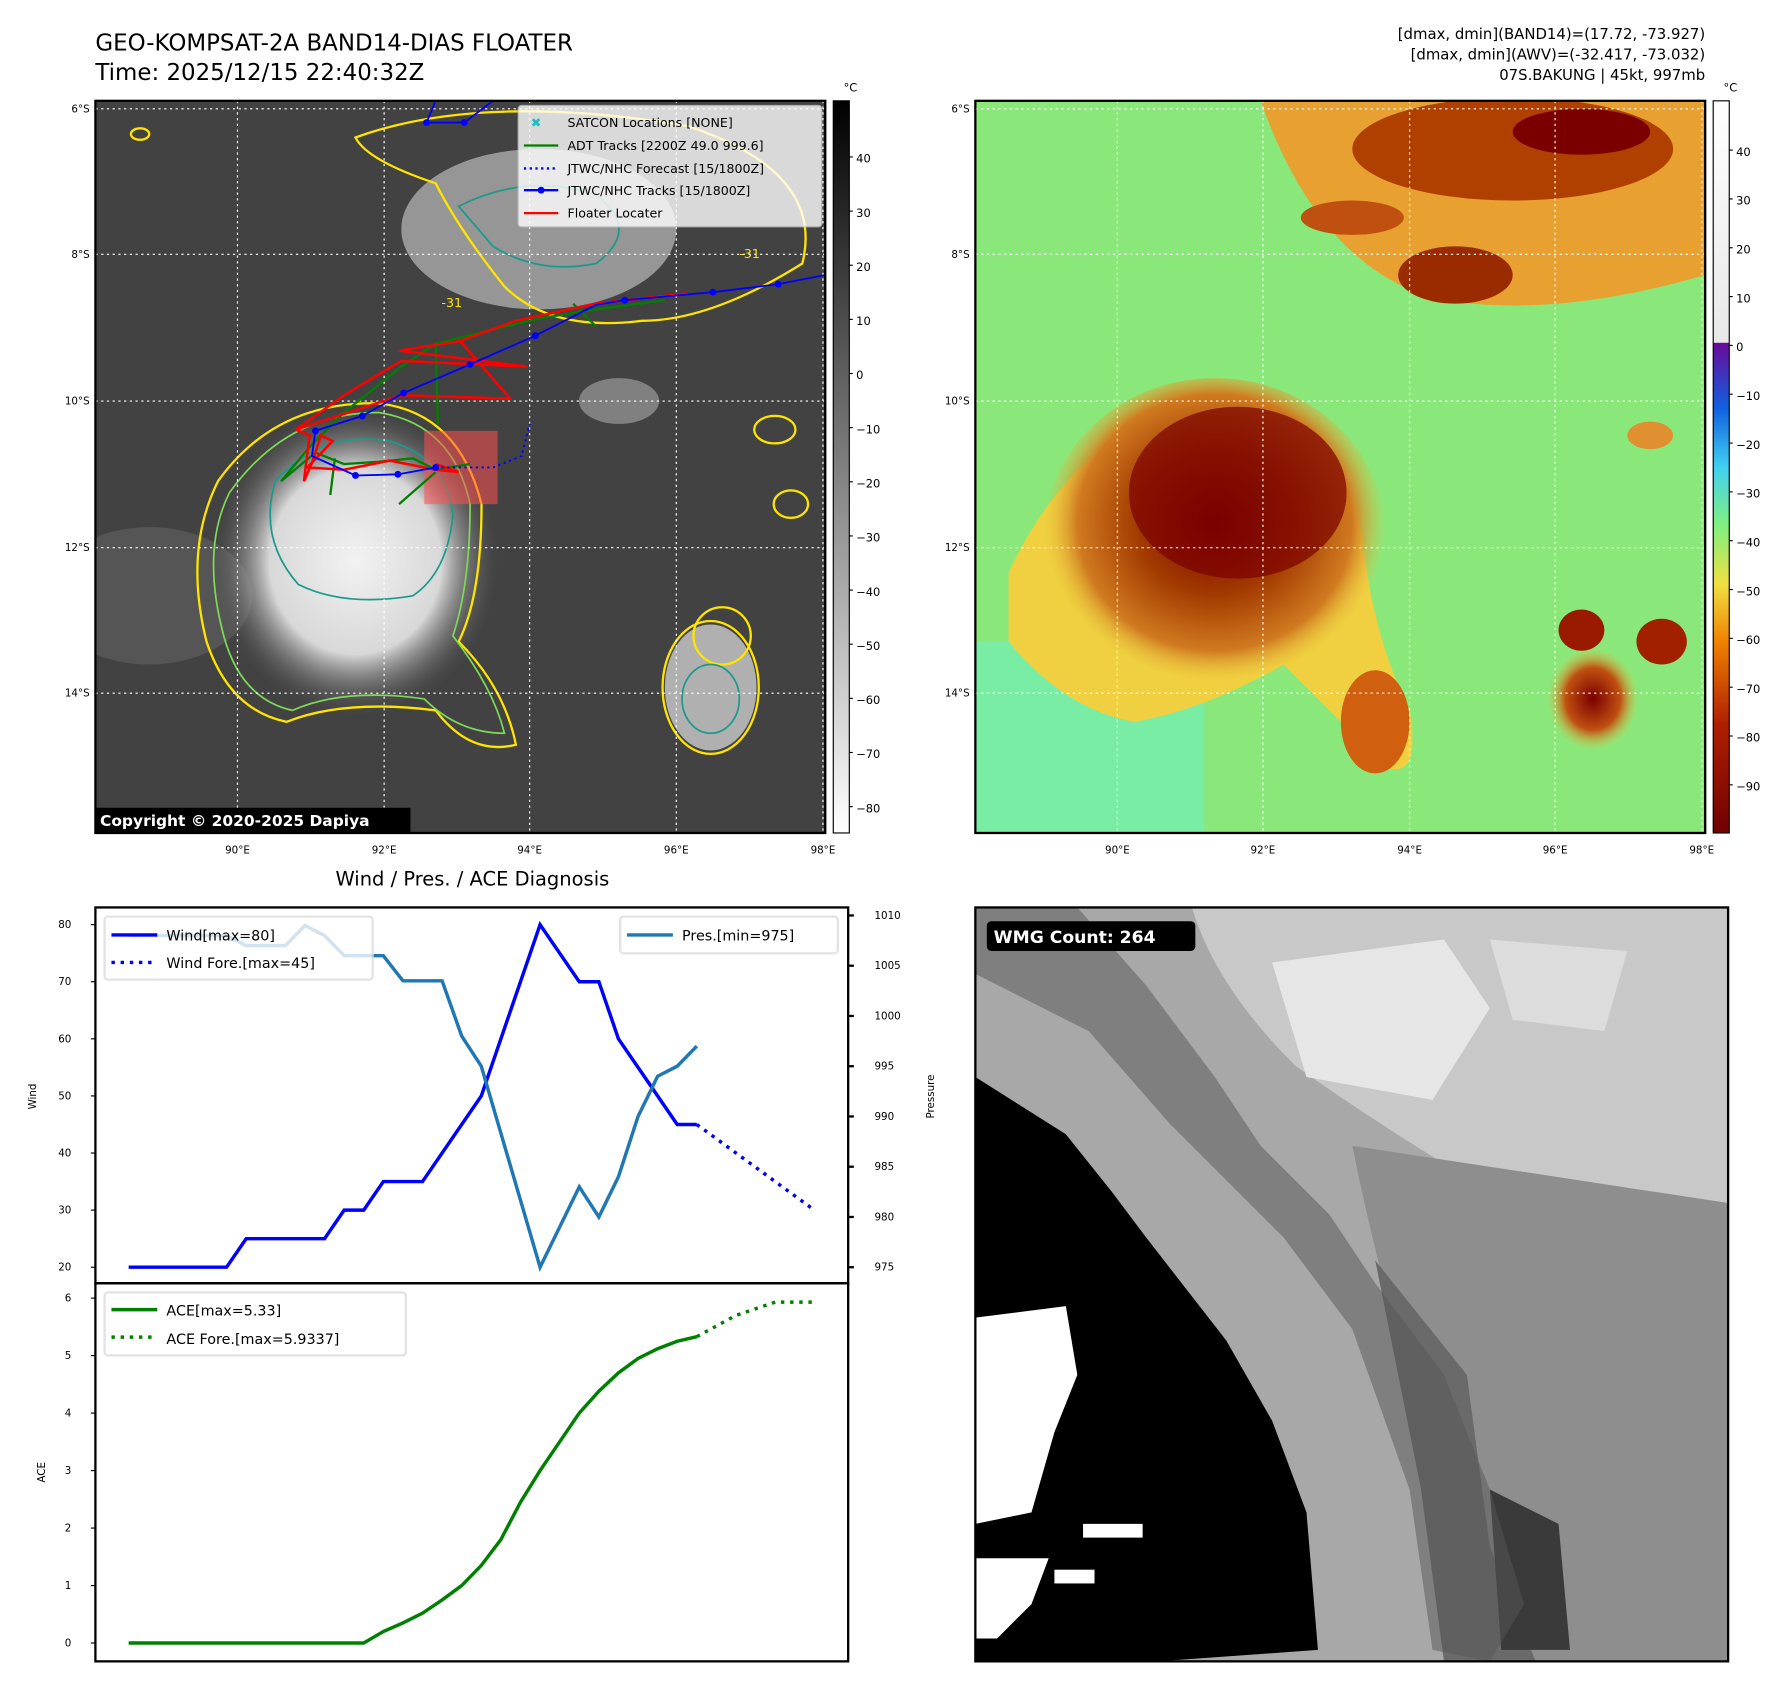 The width and height of the screenshot is (1788, 1690). I want to click on wind-tick-label: 60, so click(64, 1039).